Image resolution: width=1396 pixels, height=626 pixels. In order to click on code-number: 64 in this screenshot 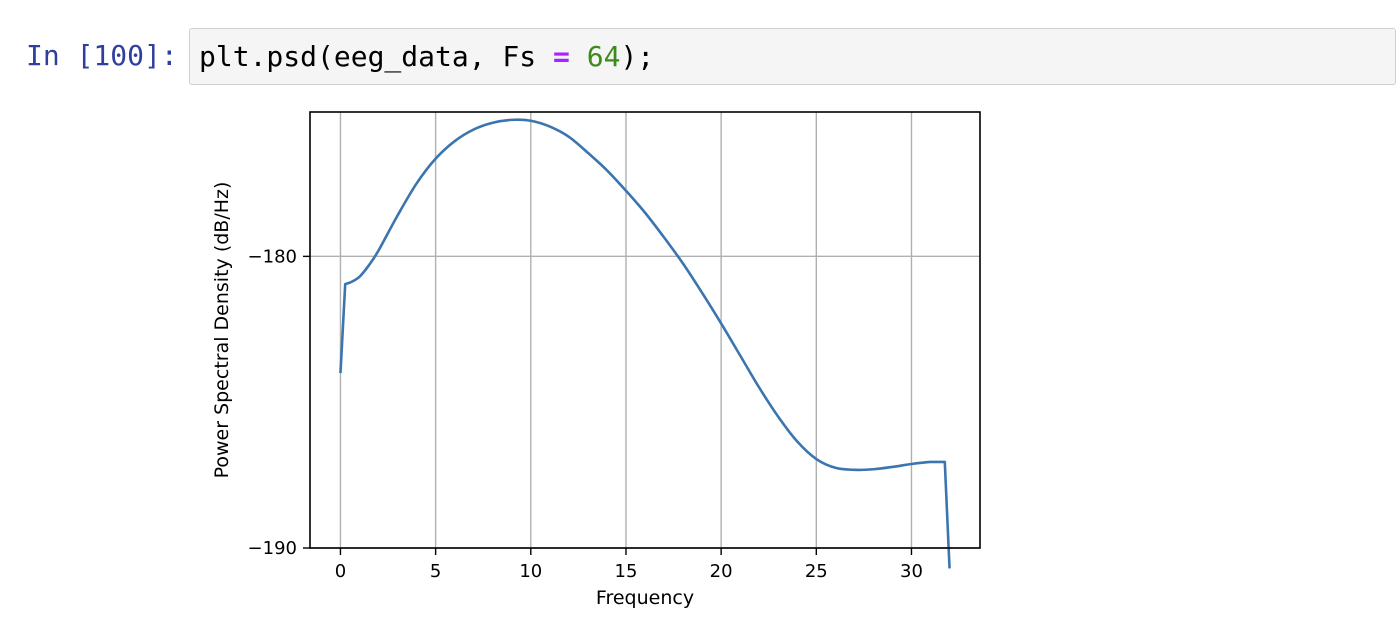, I will do `click(603, 56)`.